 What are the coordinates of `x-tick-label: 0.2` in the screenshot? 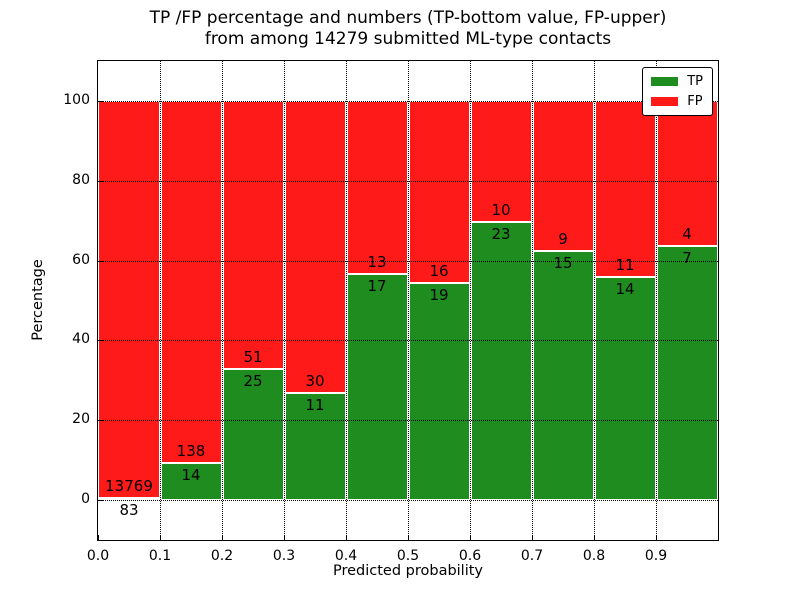 It's located at (222, 556).